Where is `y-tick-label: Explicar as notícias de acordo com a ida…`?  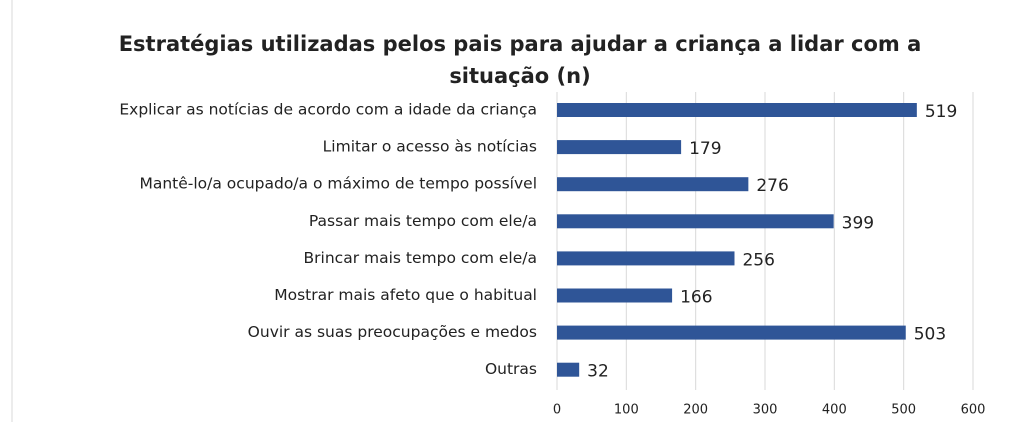 y-tick-label: Explicar as notícias de acordo com a ida… is located at coordinates (328, 110).